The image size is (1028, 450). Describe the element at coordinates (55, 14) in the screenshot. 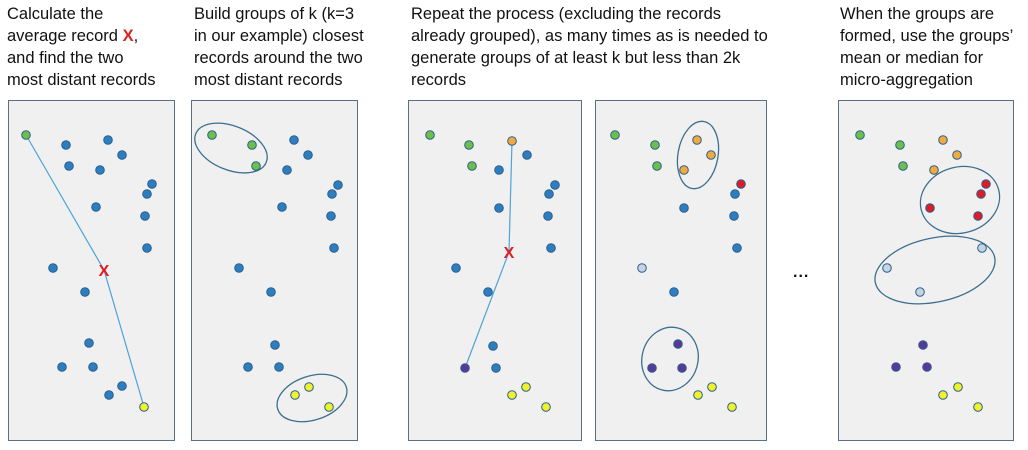

I see `caption-line: Calculate the` at that location.